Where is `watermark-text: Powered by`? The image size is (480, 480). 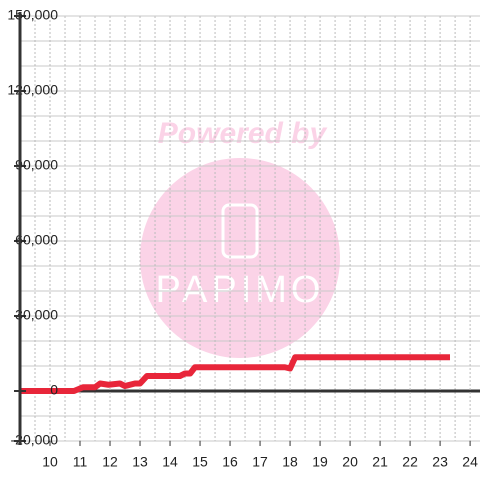 watermark-text: Powered by is located at coordinates (243, 133).